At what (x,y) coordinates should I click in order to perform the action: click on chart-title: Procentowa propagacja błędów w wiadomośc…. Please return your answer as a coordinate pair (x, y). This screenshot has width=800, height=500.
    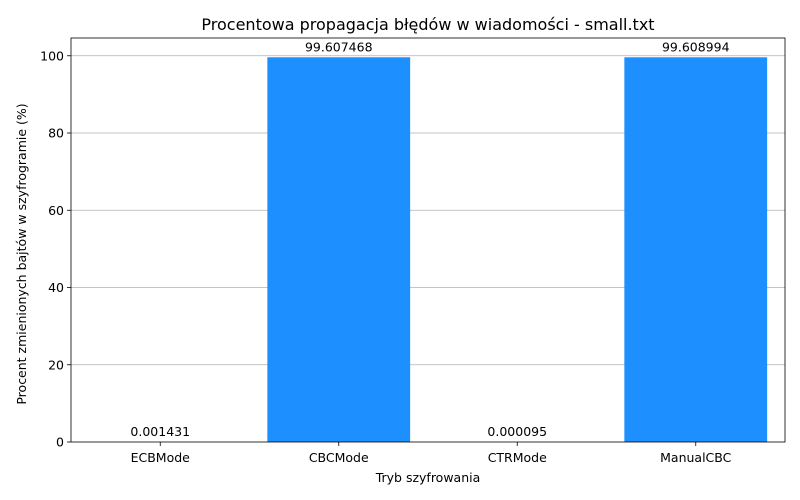
    Looking at the image, I should click on (427, 24).